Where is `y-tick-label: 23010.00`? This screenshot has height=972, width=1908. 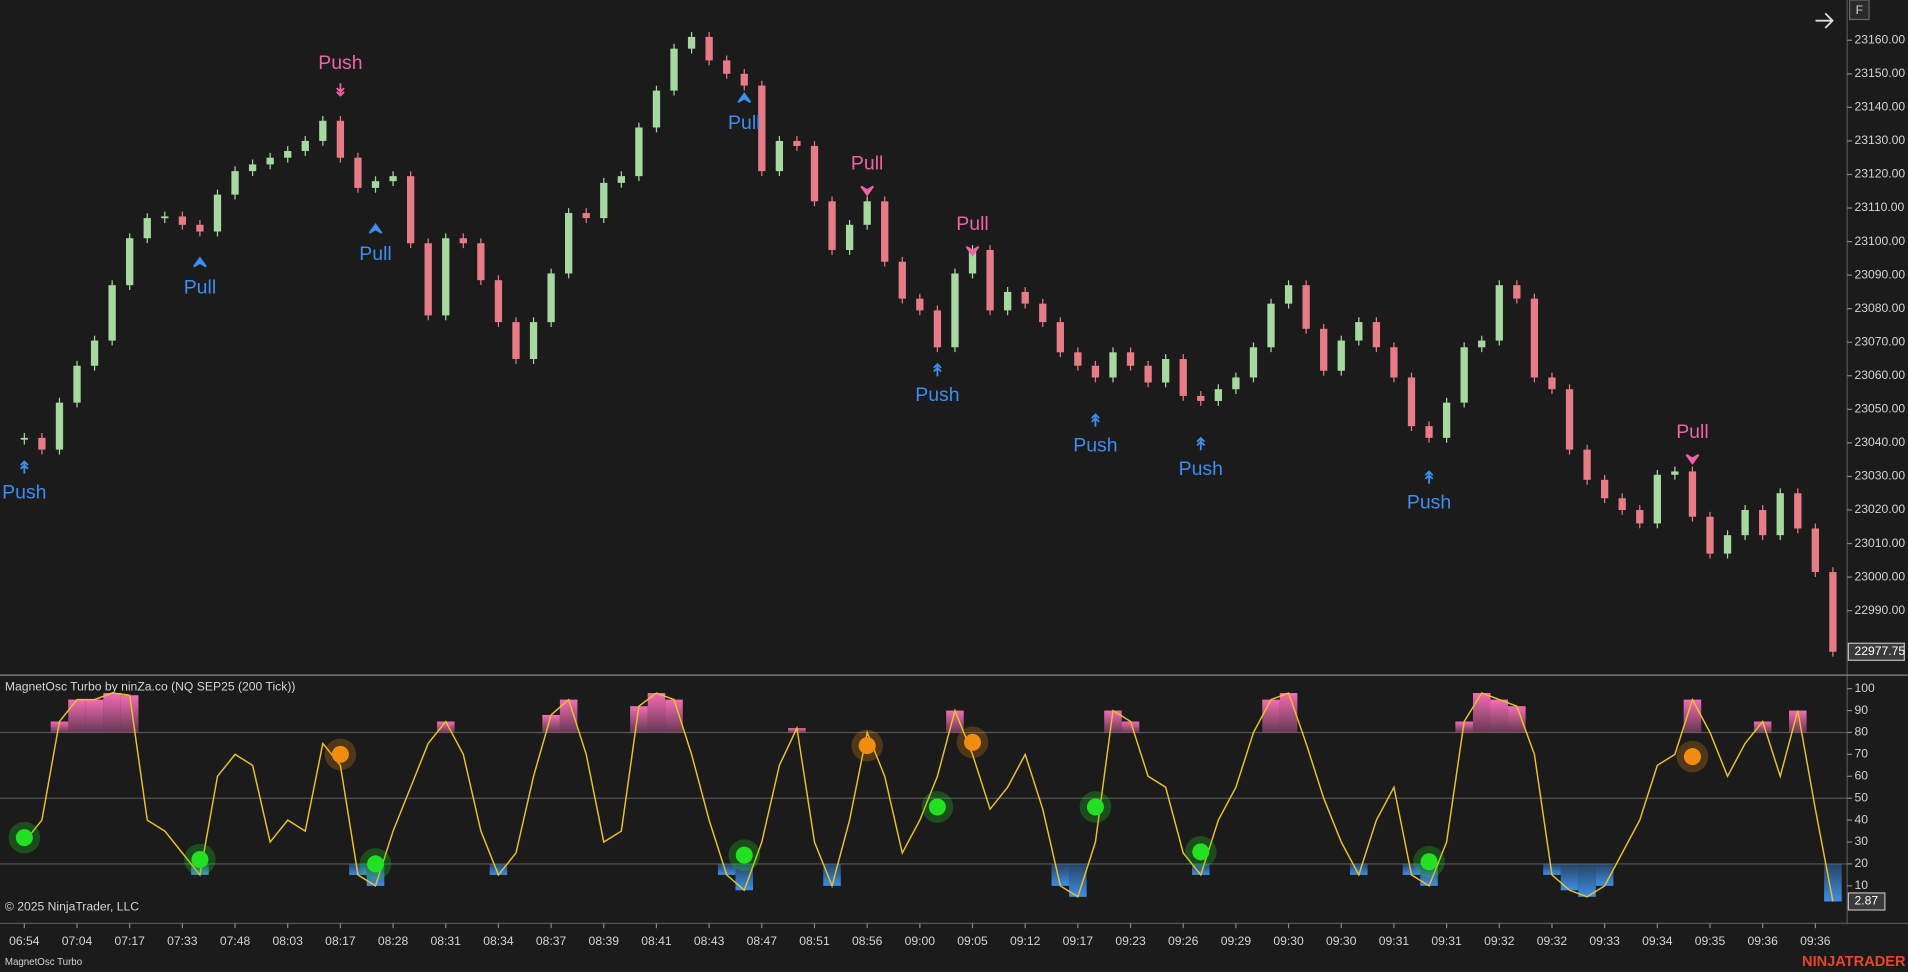
y-tick-label: 23010.00 is located at coordinates (1879, 543).